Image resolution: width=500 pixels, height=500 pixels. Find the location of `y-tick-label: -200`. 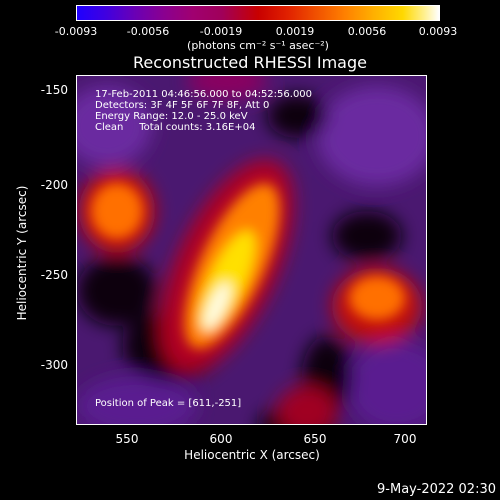

y-tick-label: -200 is located at coordinates (54, 185).